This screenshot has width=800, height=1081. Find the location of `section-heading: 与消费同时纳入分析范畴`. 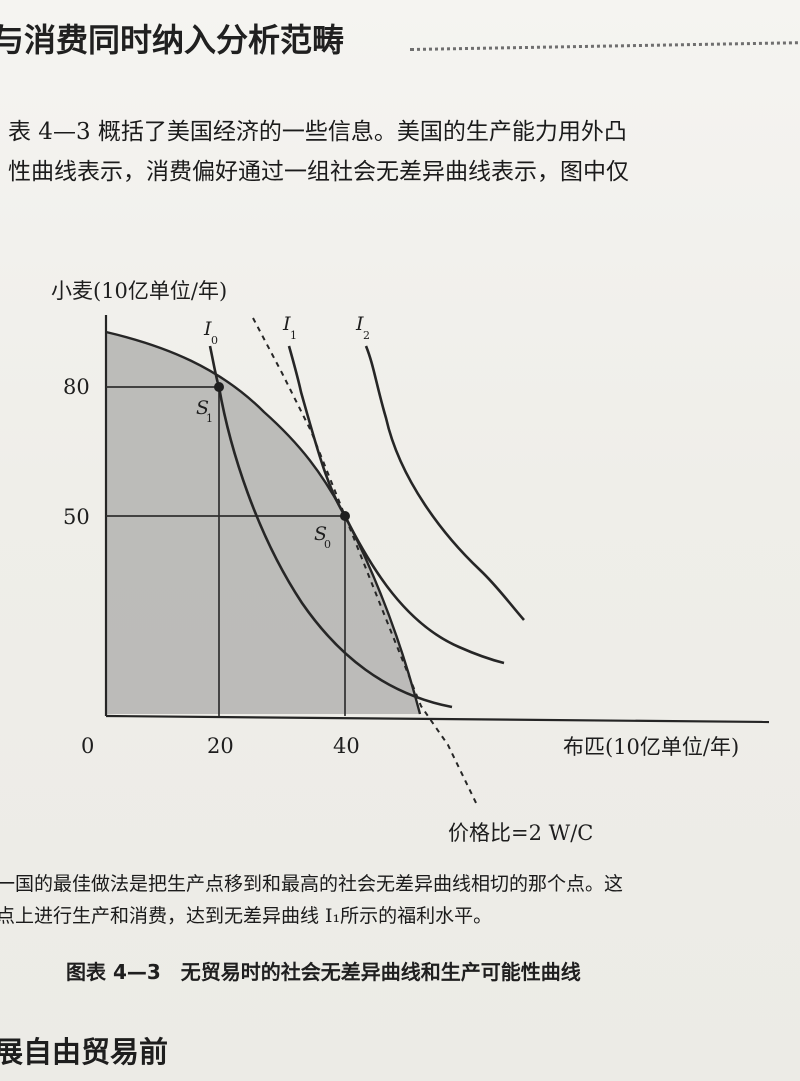

section-heading: 与消费同时纳入分析范畴 is located at coordinates (172, 40).